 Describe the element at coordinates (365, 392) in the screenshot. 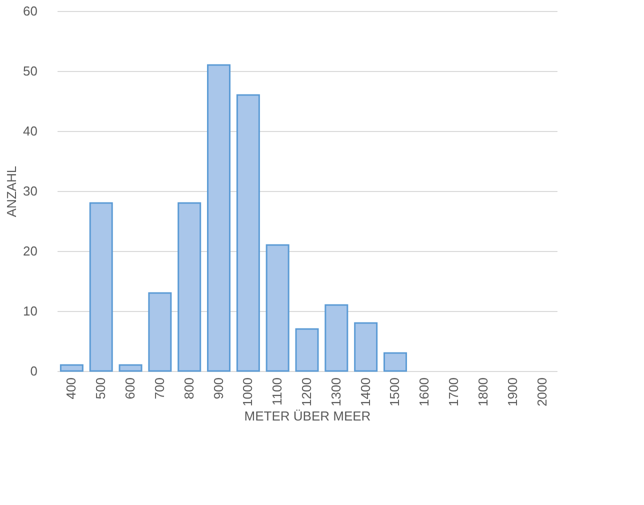

I see `x-tick-label: 1400` at that location.